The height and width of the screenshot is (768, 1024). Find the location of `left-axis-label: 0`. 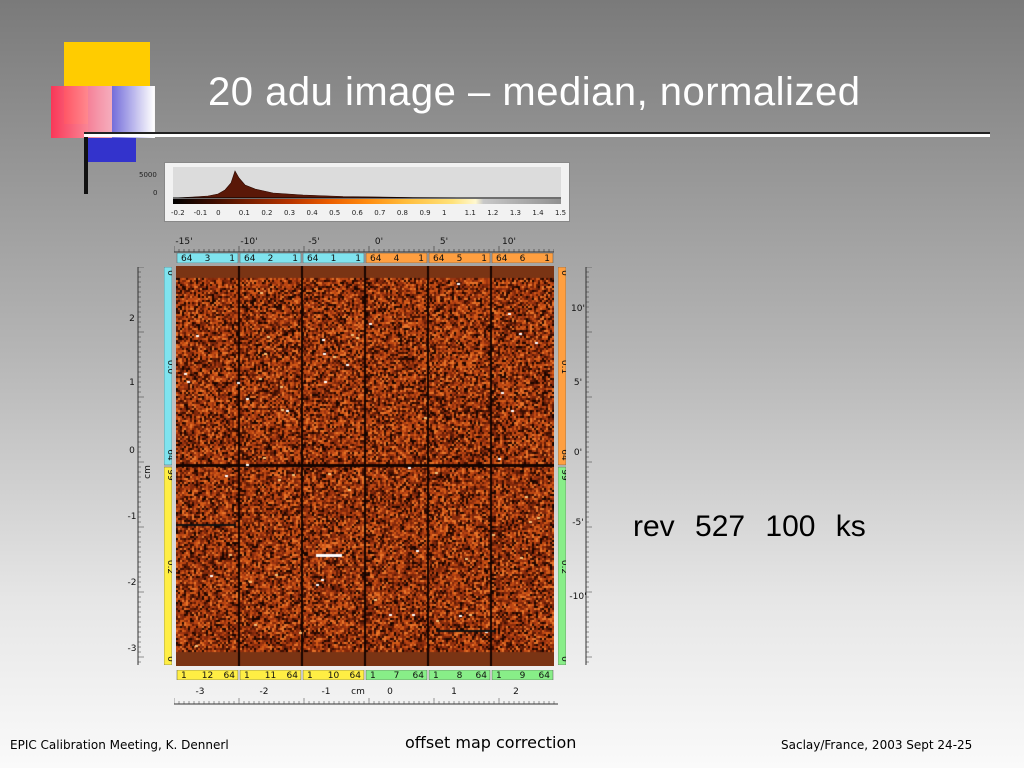

left-axis-label: 0 is located at coordinates (132, 451).